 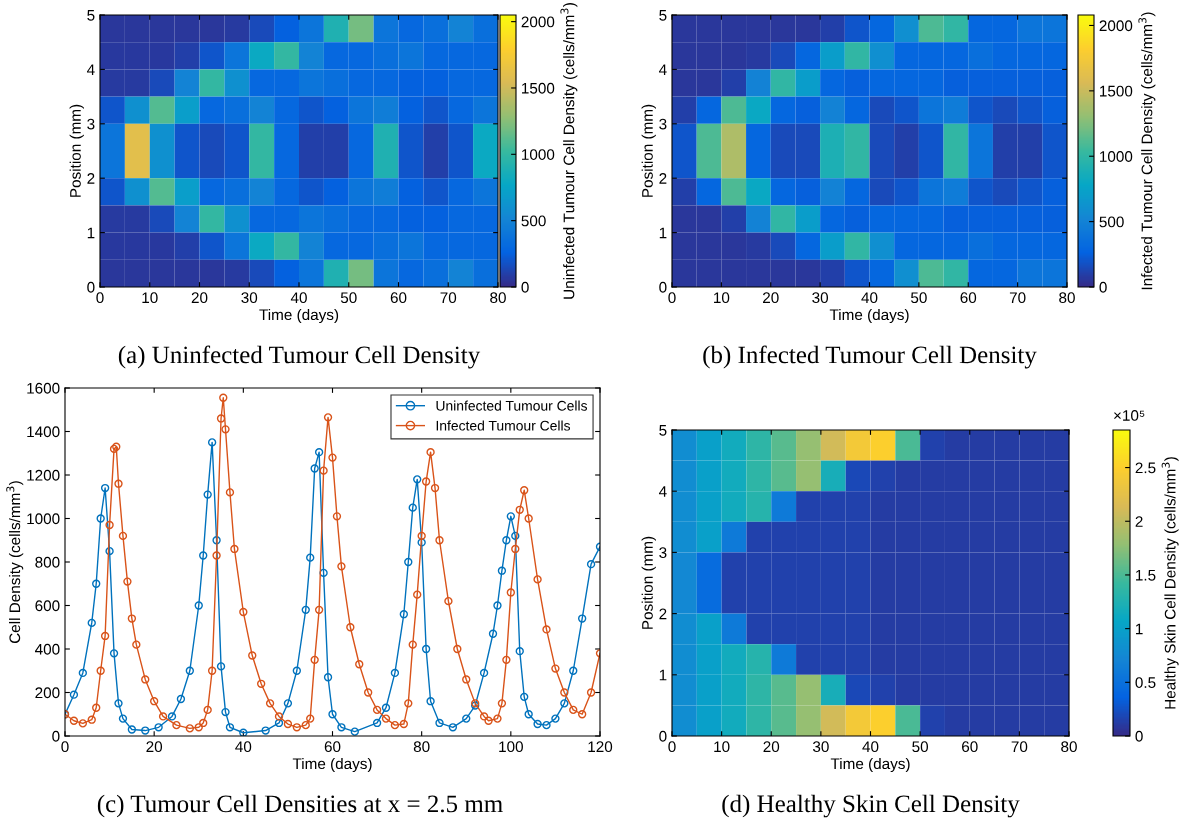 What do you see at coordinates (47, 606) in the screenshot?
I see `y-tick-label: 600` at bounding box center [47, 606].